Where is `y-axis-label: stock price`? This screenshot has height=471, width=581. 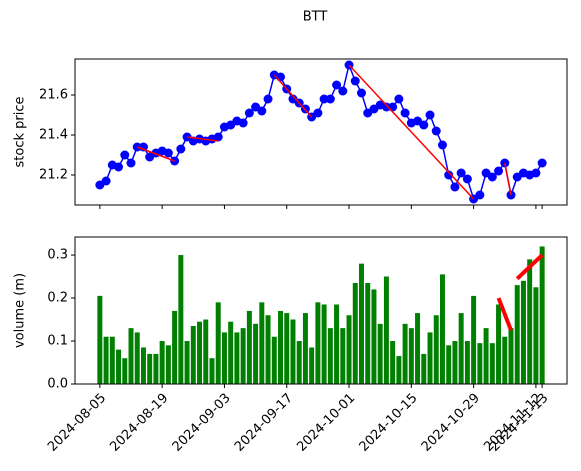
y-axis-label: stock price is located at coordinates (20, 132).